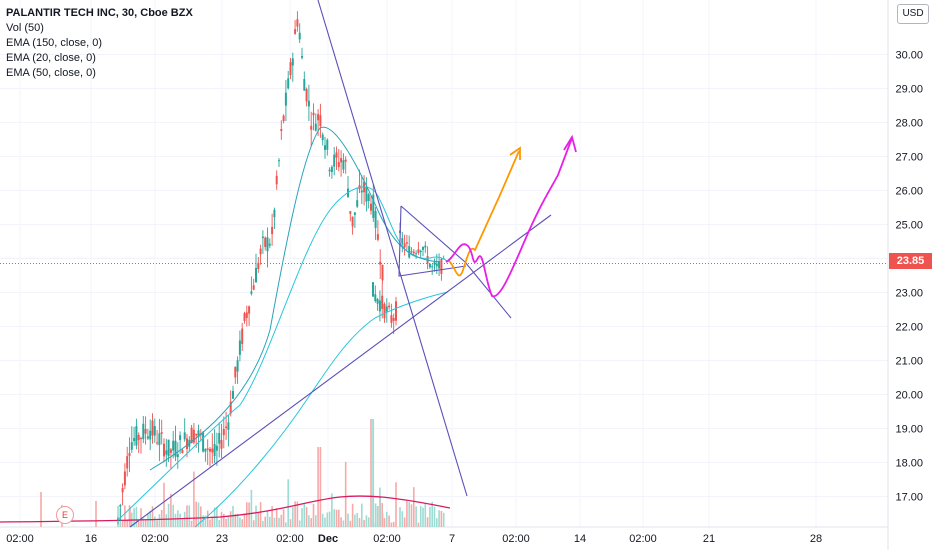 This screenshot has width=932, height=555. I want to click on y-tick-label: 17.00, so click(909, 497).